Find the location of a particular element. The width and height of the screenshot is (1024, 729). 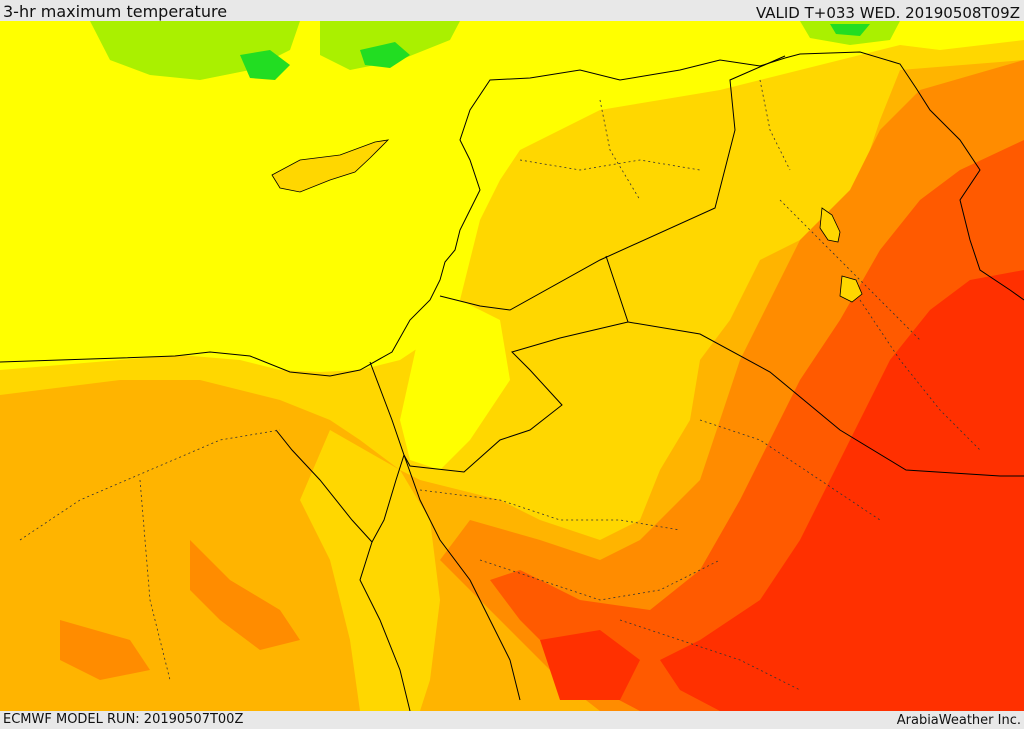

credit-label: ArabiaWeather Inc. is located at coordinates (958, 720).